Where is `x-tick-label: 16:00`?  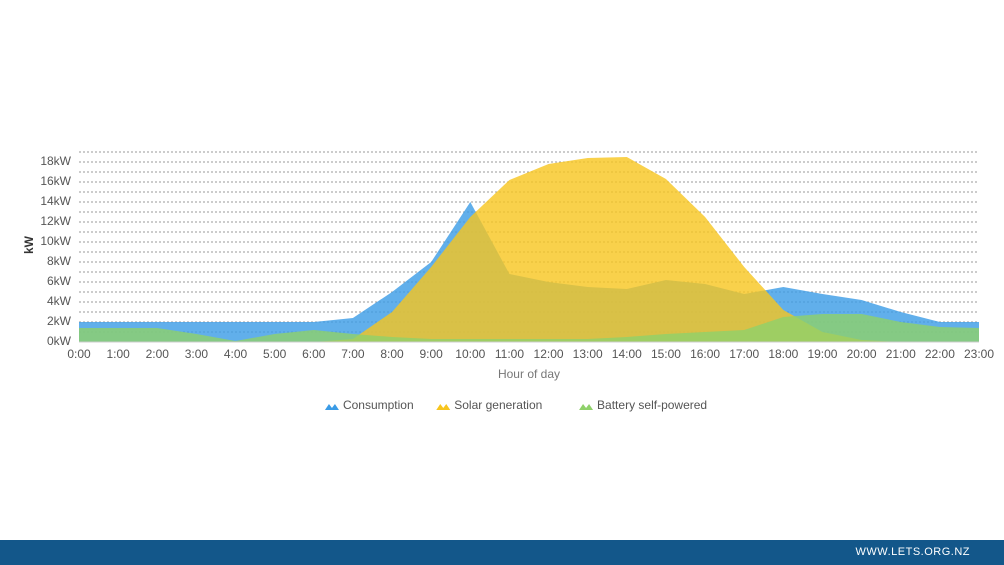 x-tick-label: 16:00 is located at coordinates (705, 354).